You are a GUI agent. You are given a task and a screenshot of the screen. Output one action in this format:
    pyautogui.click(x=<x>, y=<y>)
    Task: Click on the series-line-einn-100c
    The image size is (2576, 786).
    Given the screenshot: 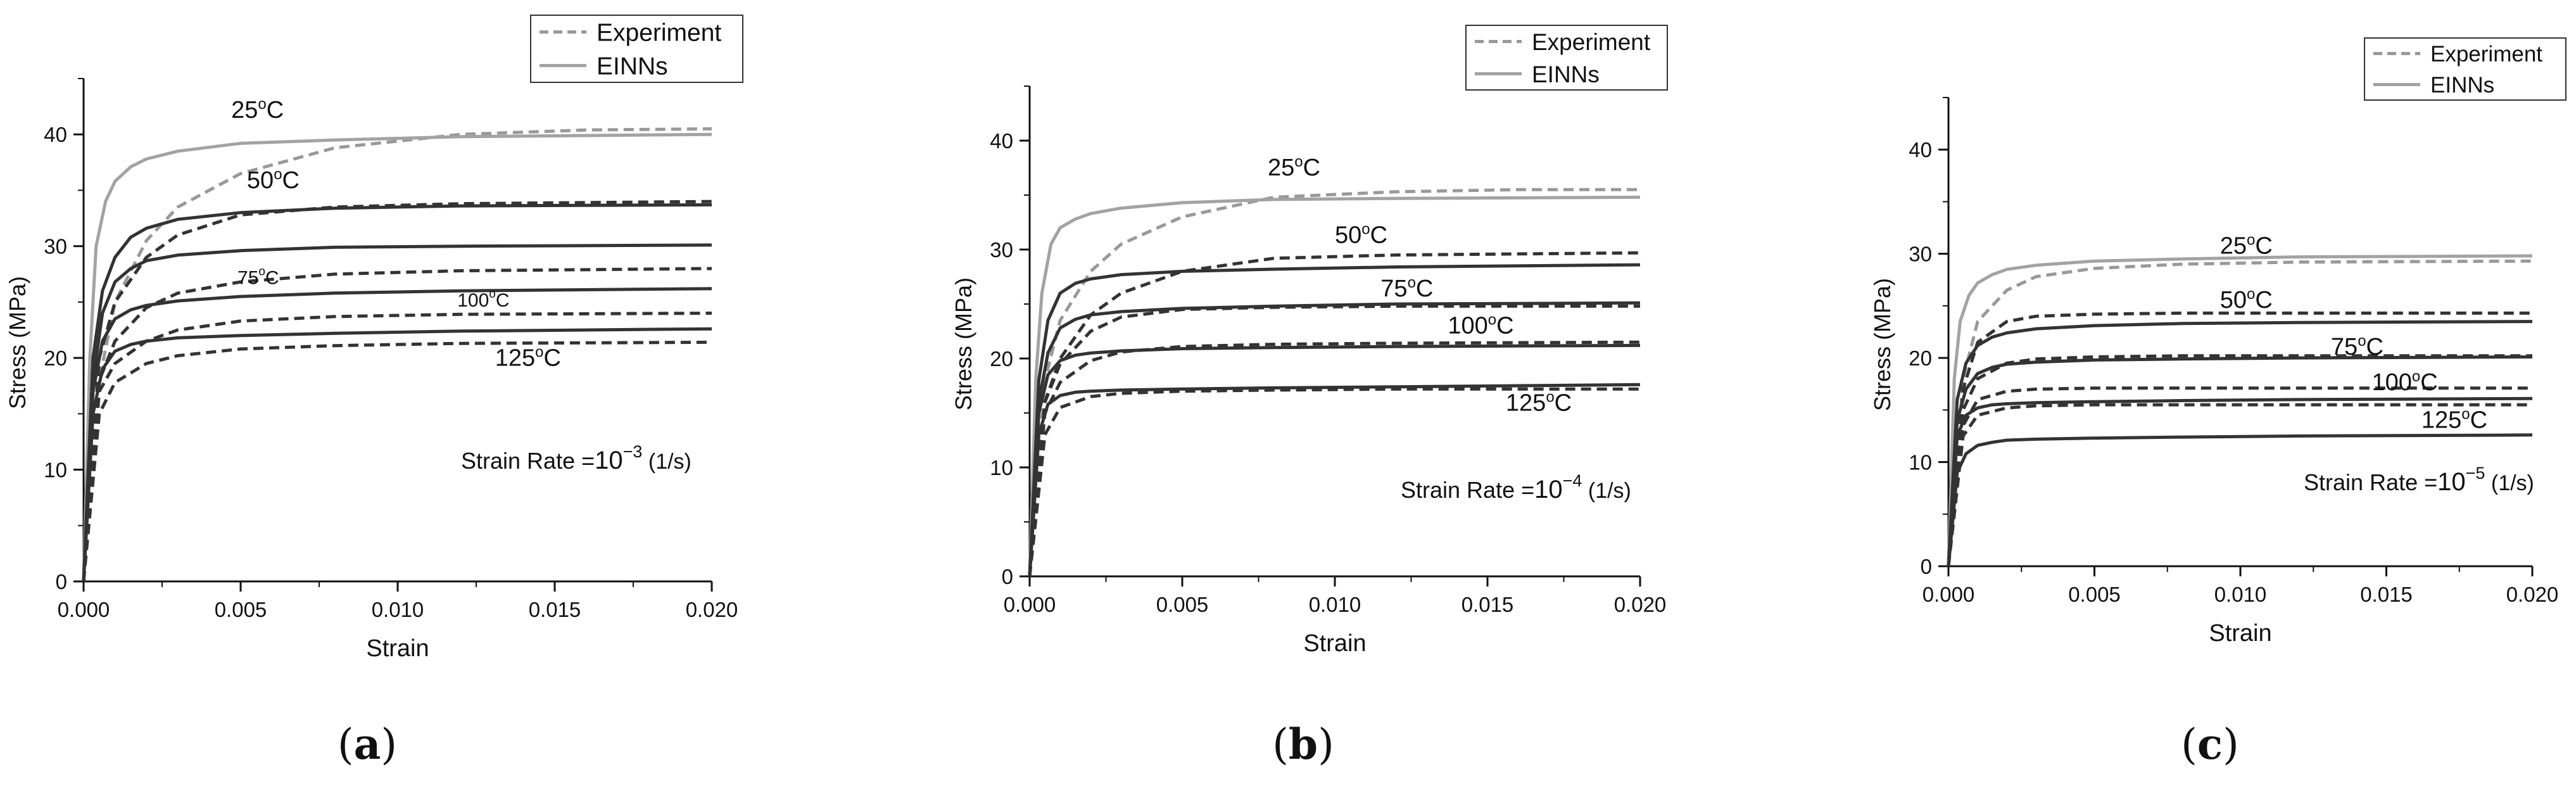 What is the action you would take?
    pyautogui.click(x=1334, y=460)
    